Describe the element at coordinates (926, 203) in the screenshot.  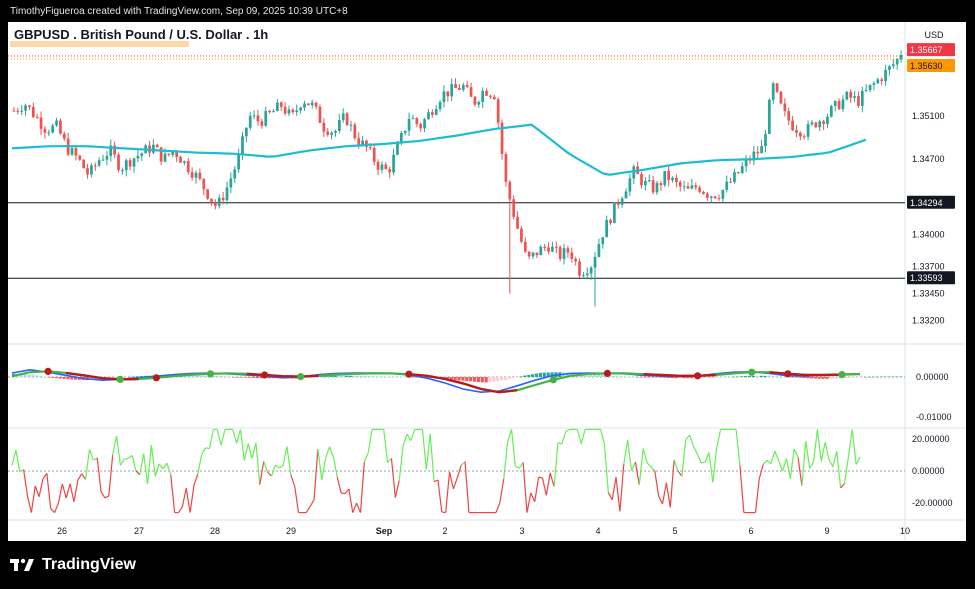
I see `price-tag-label: 1.34294` at that location.